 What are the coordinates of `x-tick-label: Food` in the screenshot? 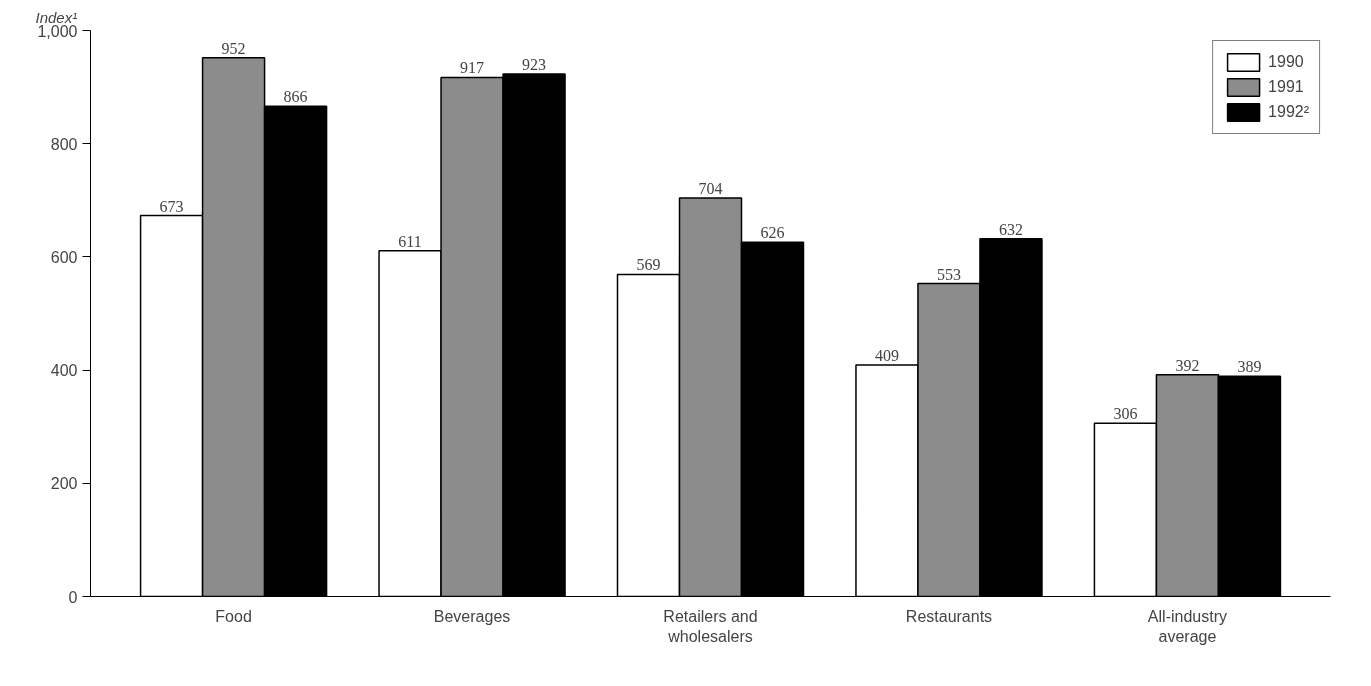 It's located at (233, 616).